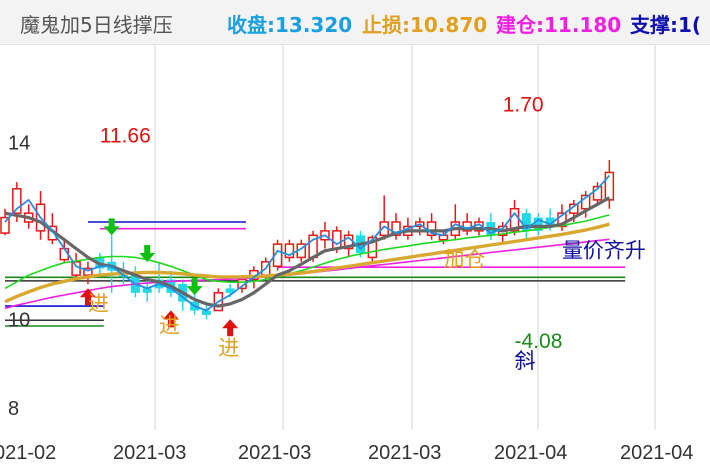 The width and height of the screenshot is (710, 472). I want to click on annotation-label: -4.08, so click(539, 341).